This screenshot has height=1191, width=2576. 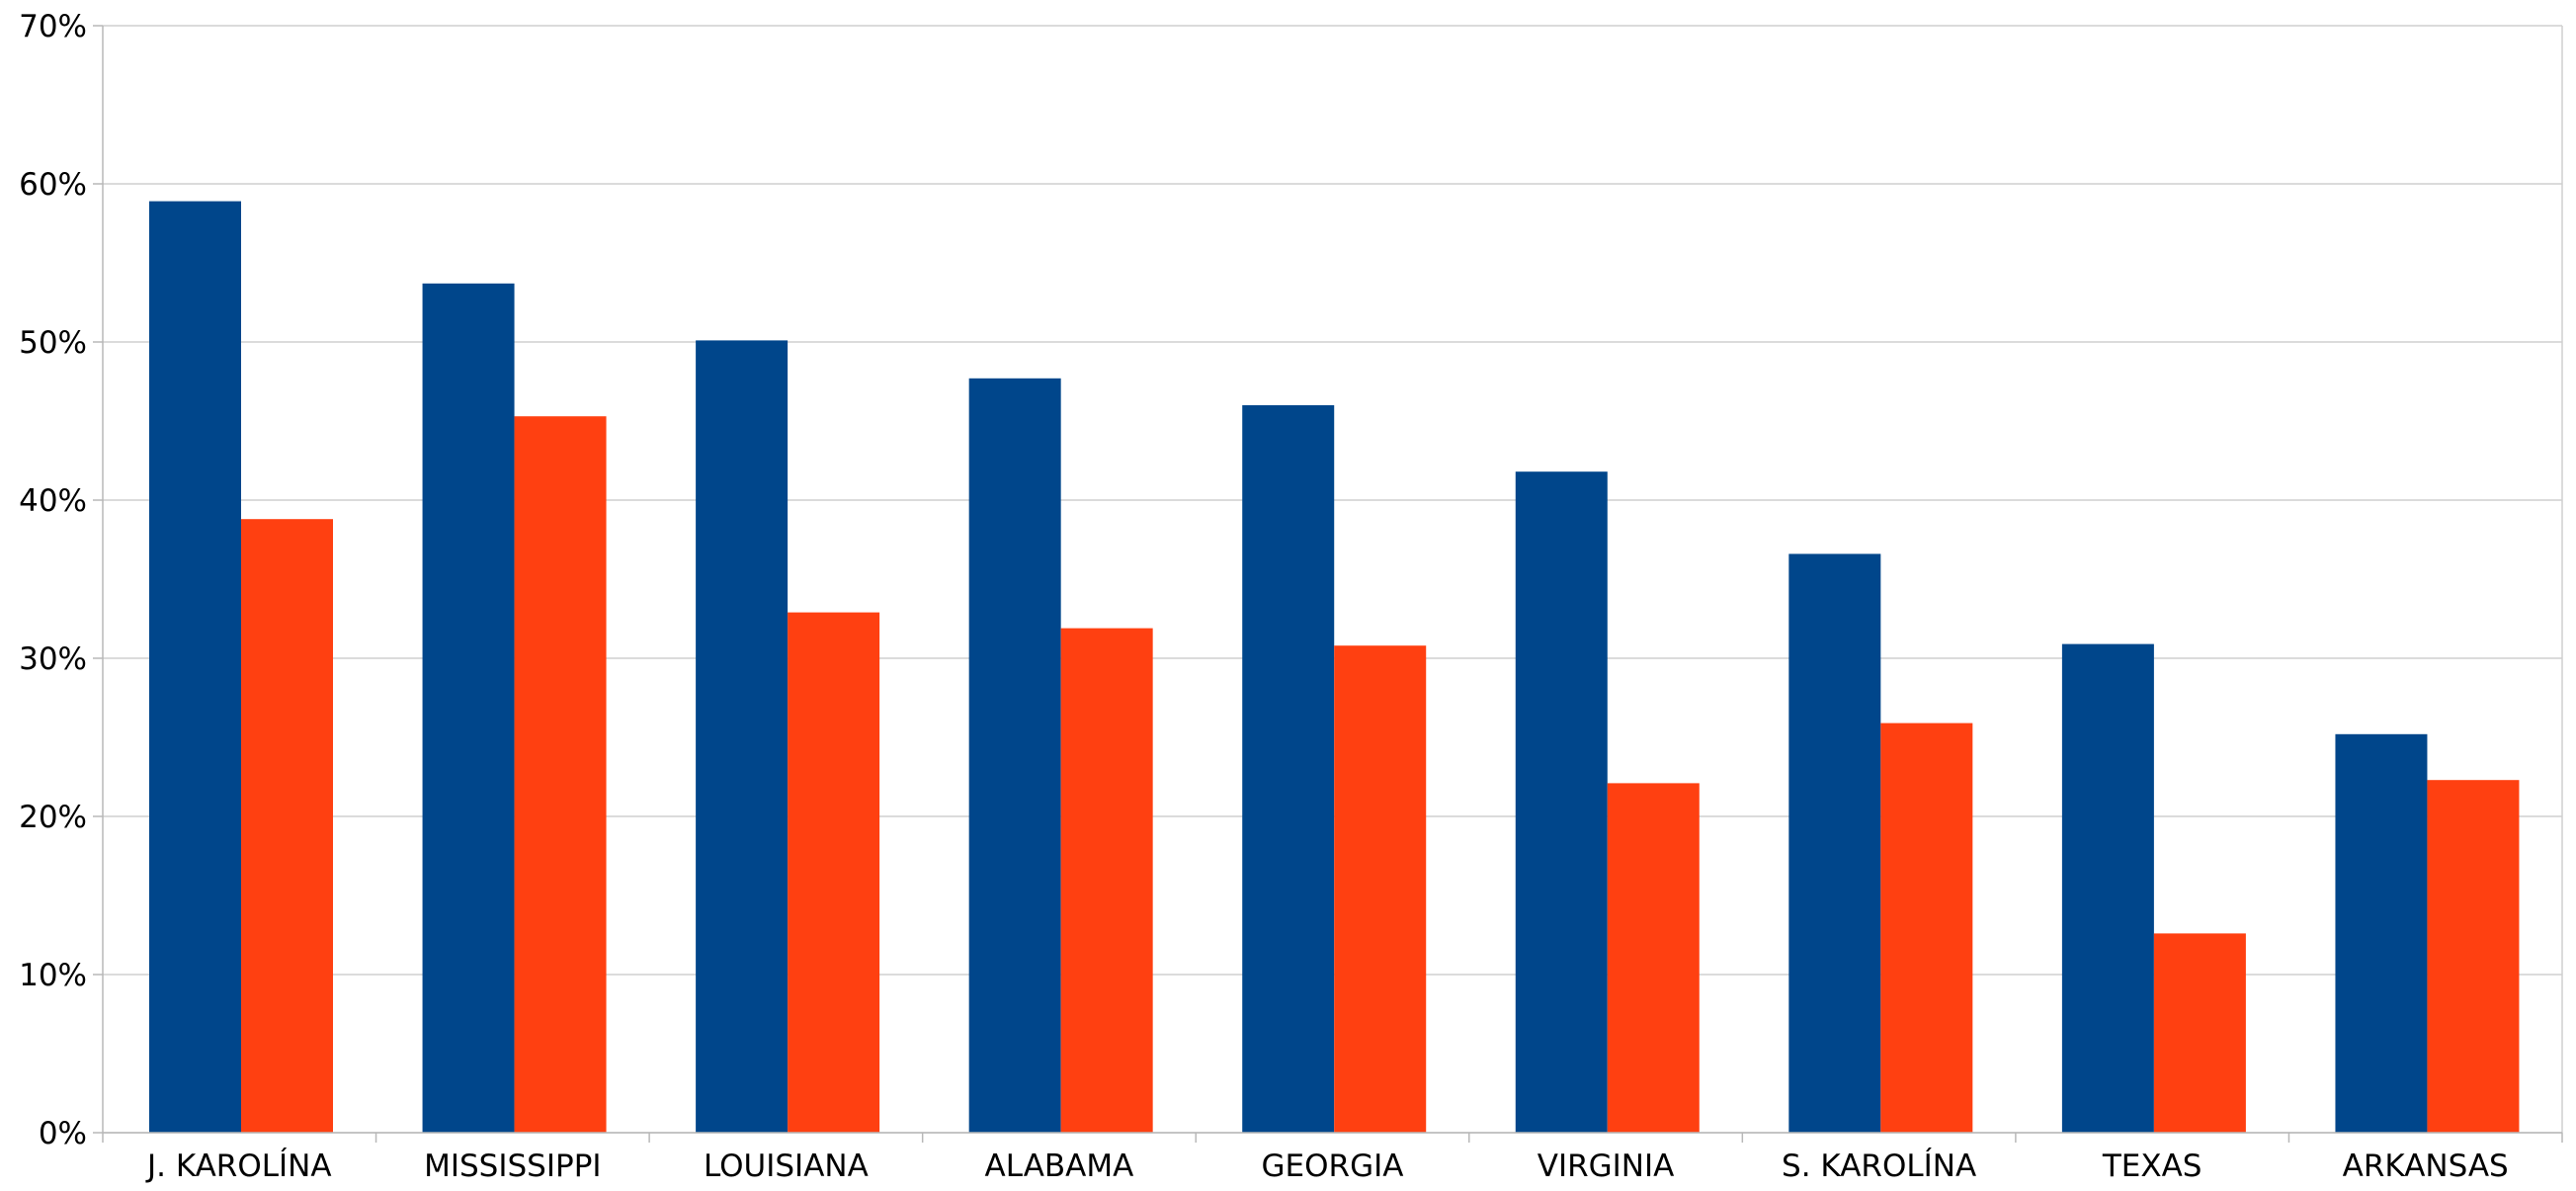 I want to click on category-label: TEXAS, so click(x=2152, y=1166).